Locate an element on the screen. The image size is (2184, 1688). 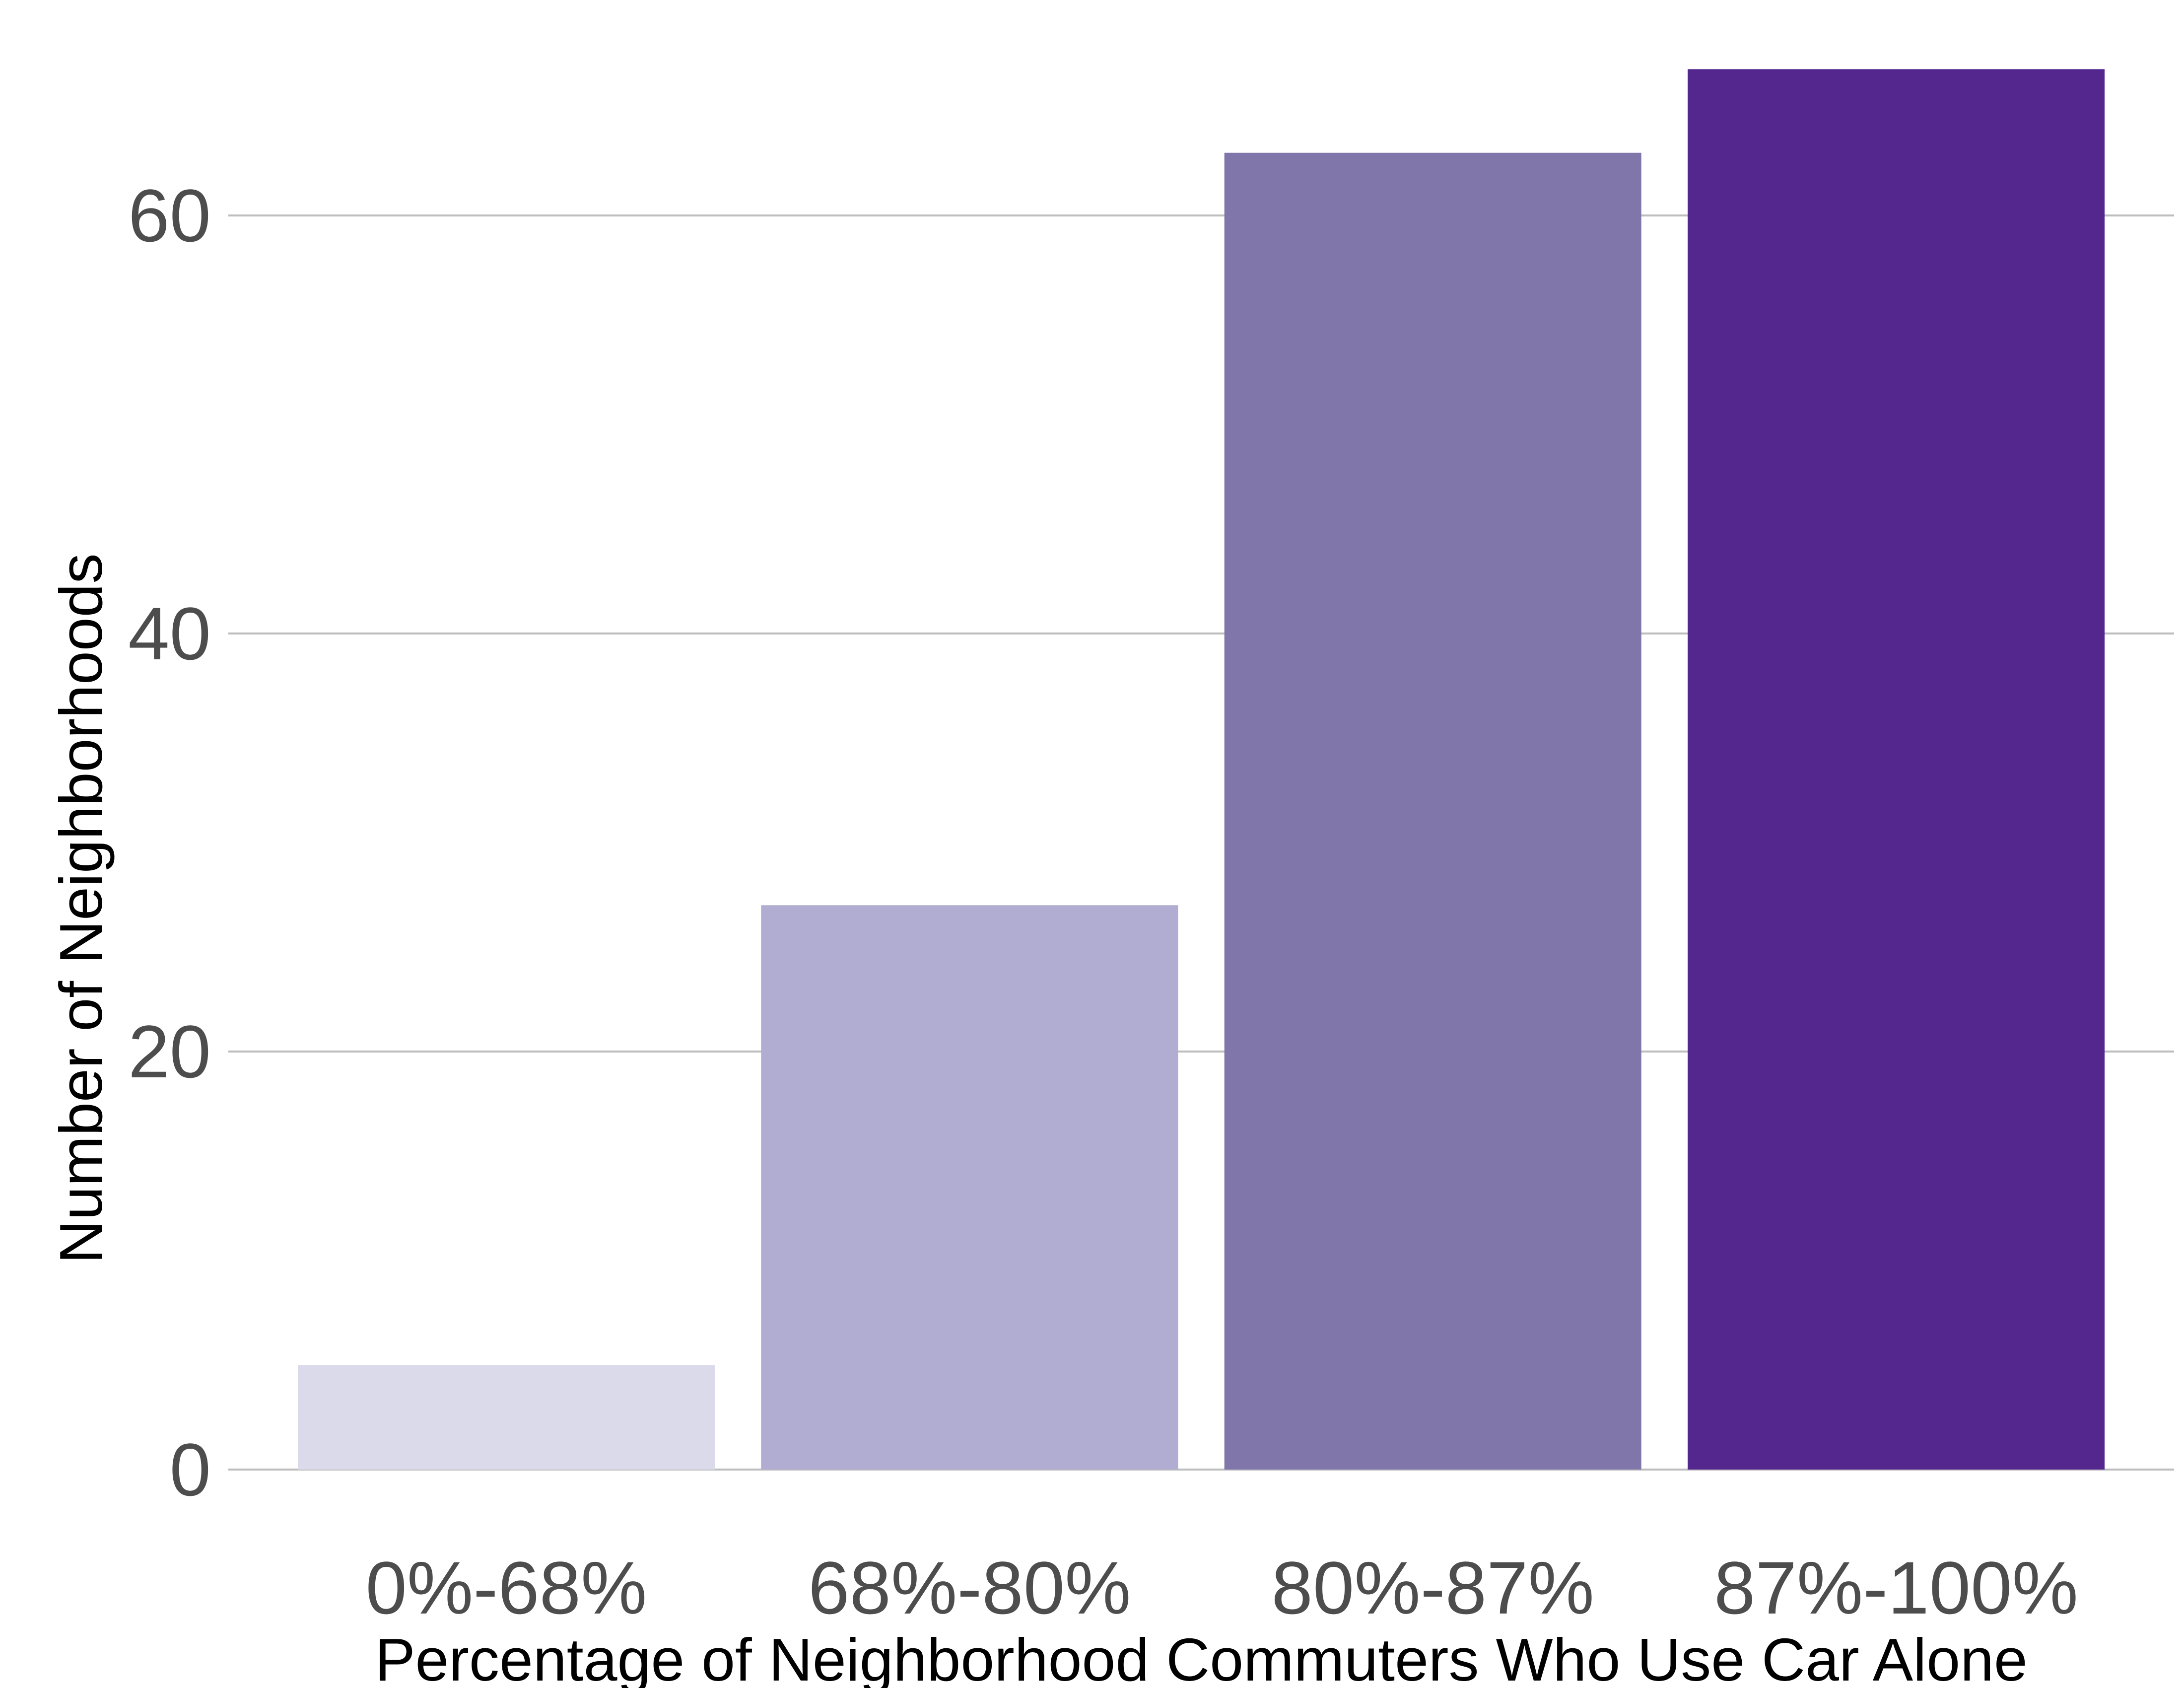
y-tick-label: 0 is located at coordinates (190, 1469).